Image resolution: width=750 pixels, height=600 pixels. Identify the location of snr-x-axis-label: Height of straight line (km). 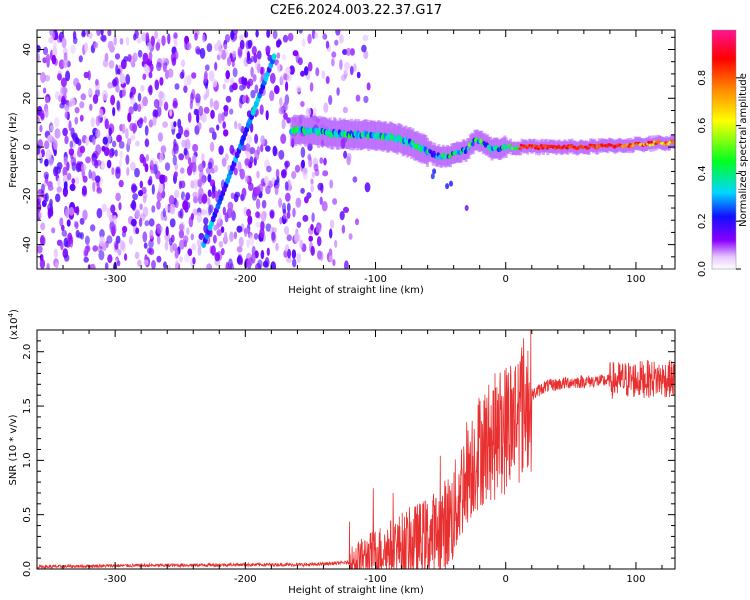
(356, 590).